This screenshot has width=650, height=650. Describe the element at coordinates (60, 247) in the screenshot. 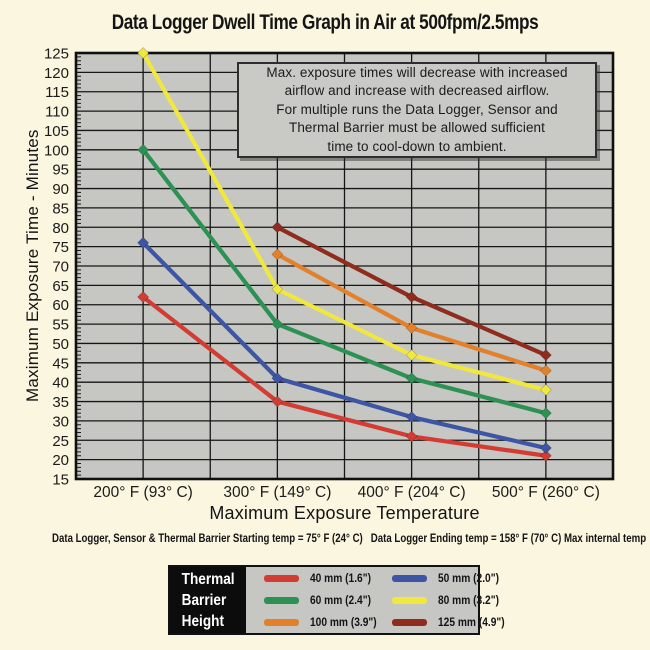

I see `svg-text: 75` at that location.